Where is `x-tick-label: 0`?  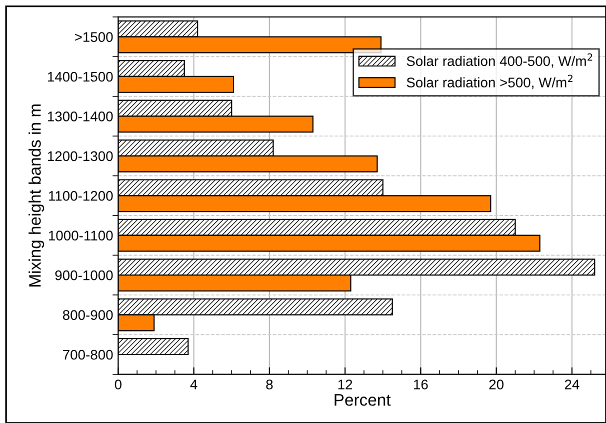
x-tick-label: 0 is located at coordinates (118, 385).